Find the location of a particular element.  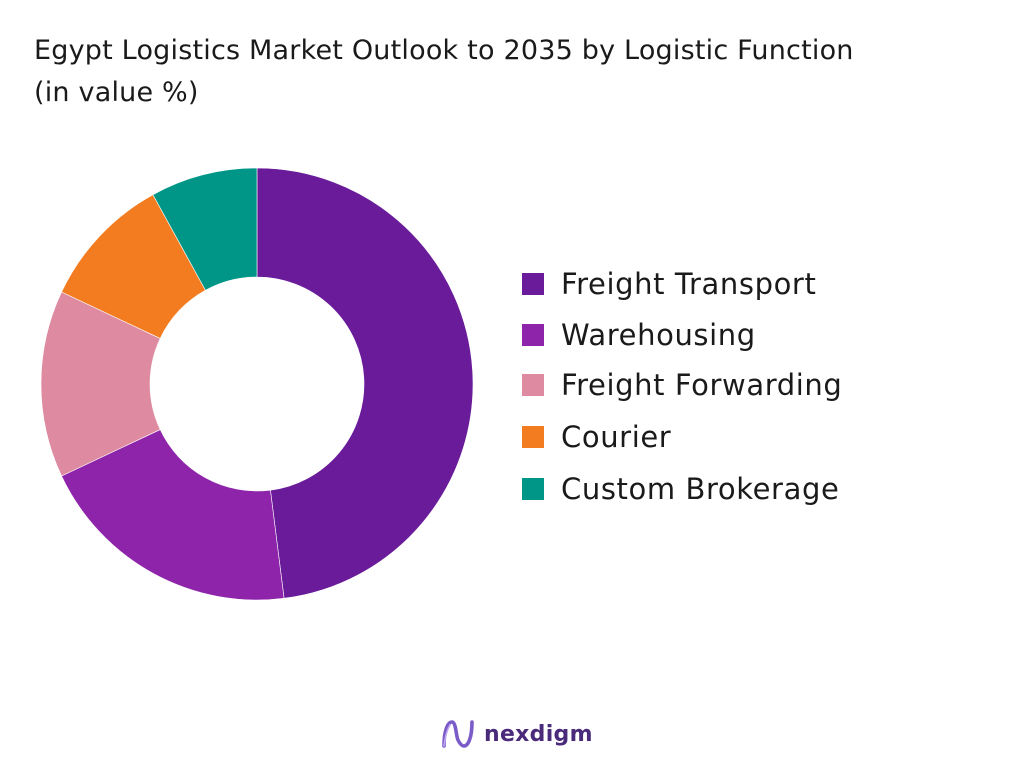

legend-item: Freight Transport is located at coordinates (682, 284).